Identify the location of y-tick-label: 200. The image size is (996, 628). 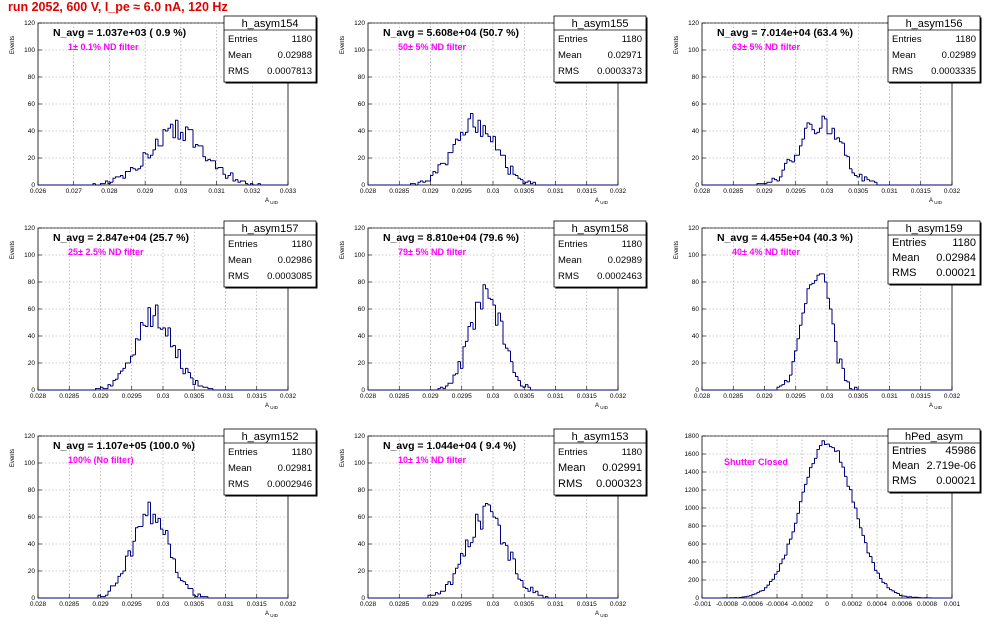
(693, 580).